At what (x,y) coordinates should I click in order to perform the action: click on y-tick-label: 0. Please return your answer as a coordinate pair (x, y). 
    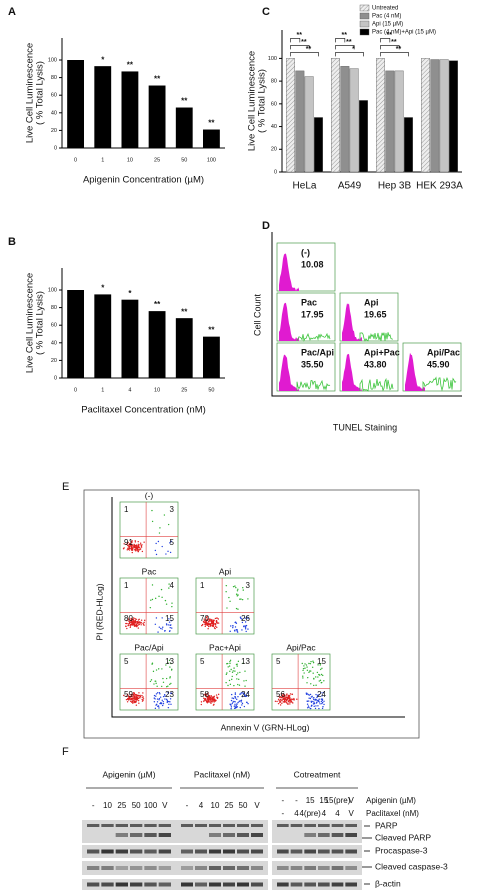
    Looking at the image, I should click on (55, 378).